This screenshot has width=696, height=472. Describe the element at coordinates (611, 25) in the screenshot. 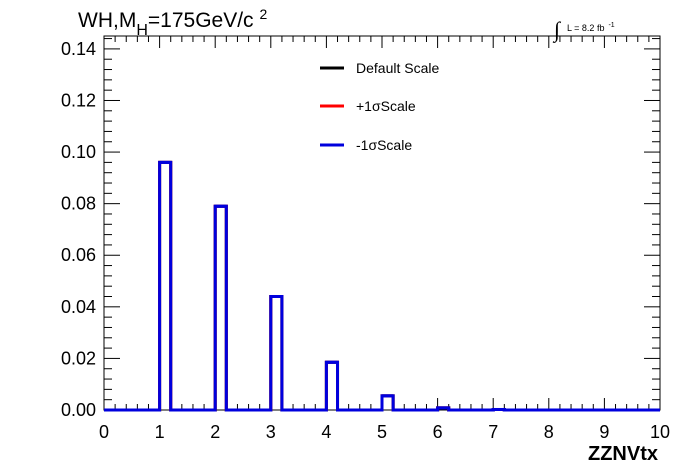

I see `lumi-superscript: -1` at that location.